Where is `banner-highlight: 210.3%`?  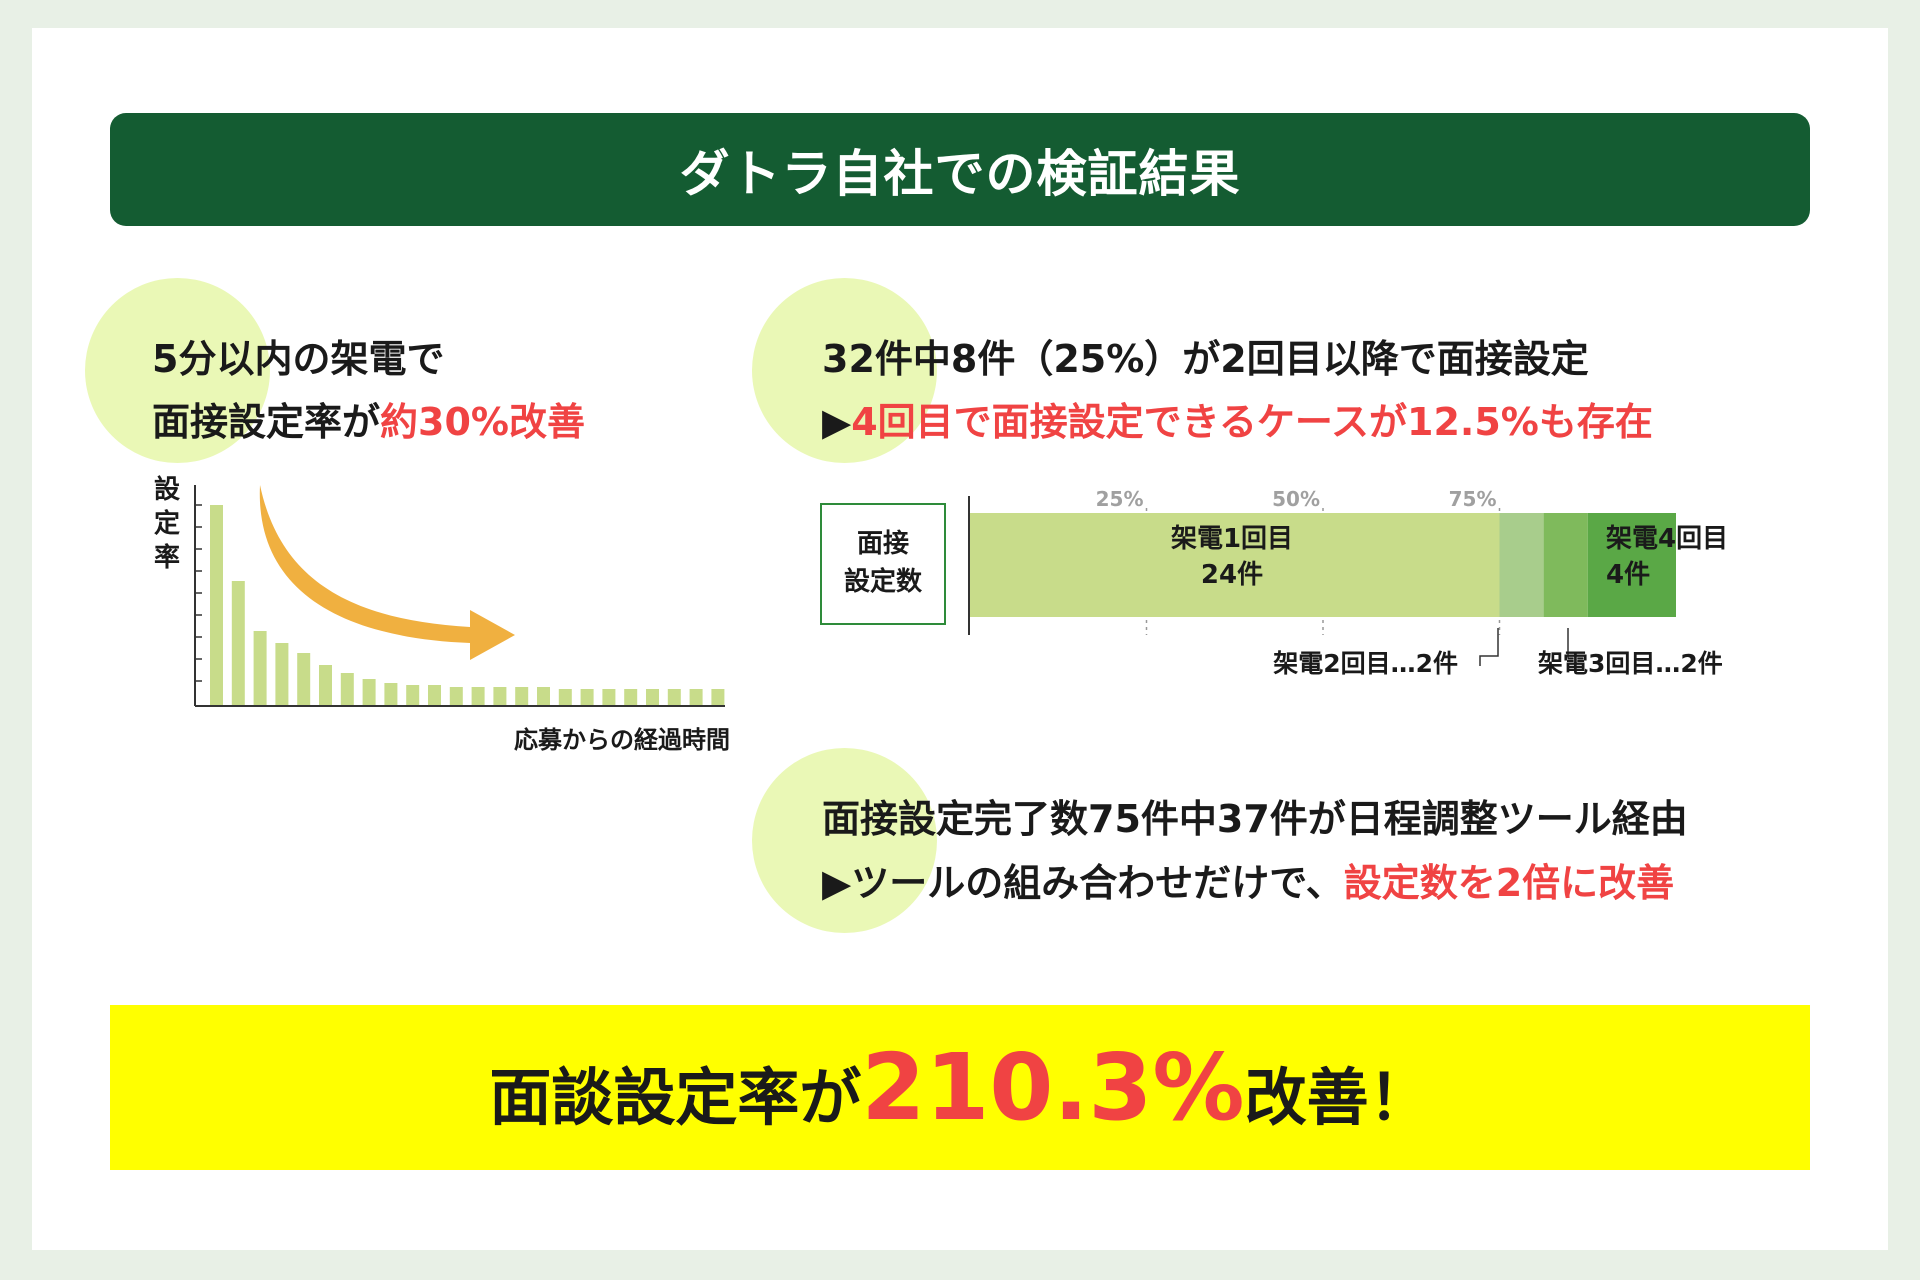 banner-highlight: 210.3% is located at coordinates (1053, 1087).